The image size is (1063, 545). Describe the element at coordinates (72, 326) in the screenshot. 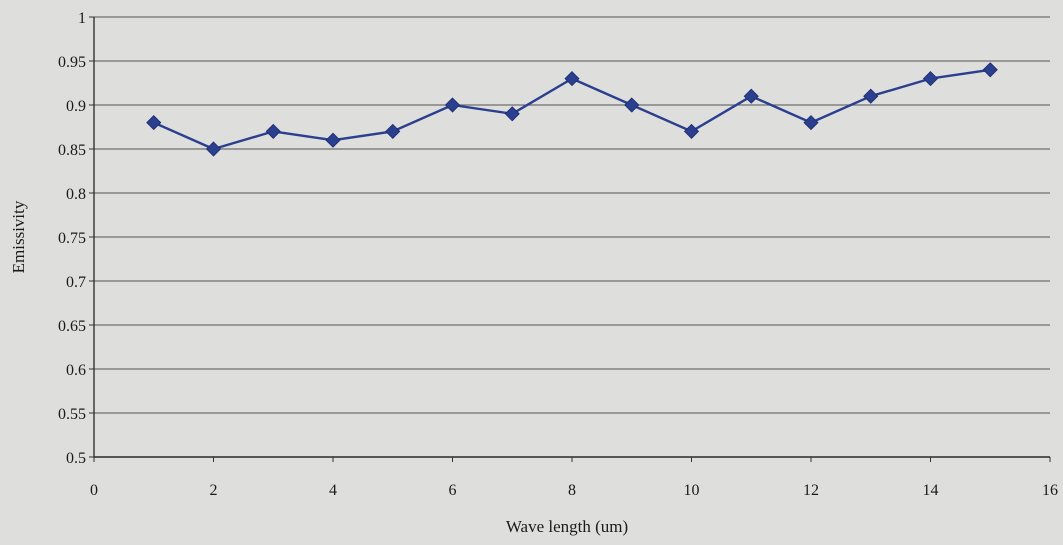

I see `y-tick-label: 0.65` at that location.